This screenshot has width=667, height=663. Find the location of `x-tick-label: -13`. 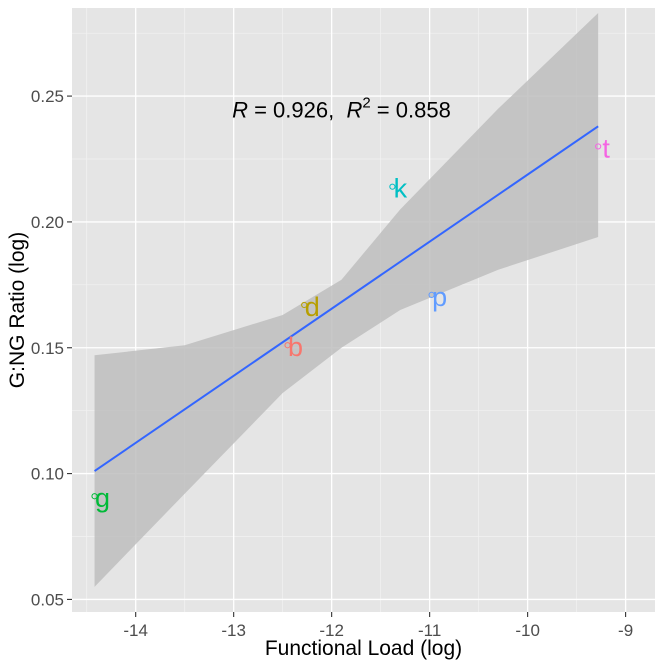

x-tick-label: -13 is located at coordinates (233, 630).